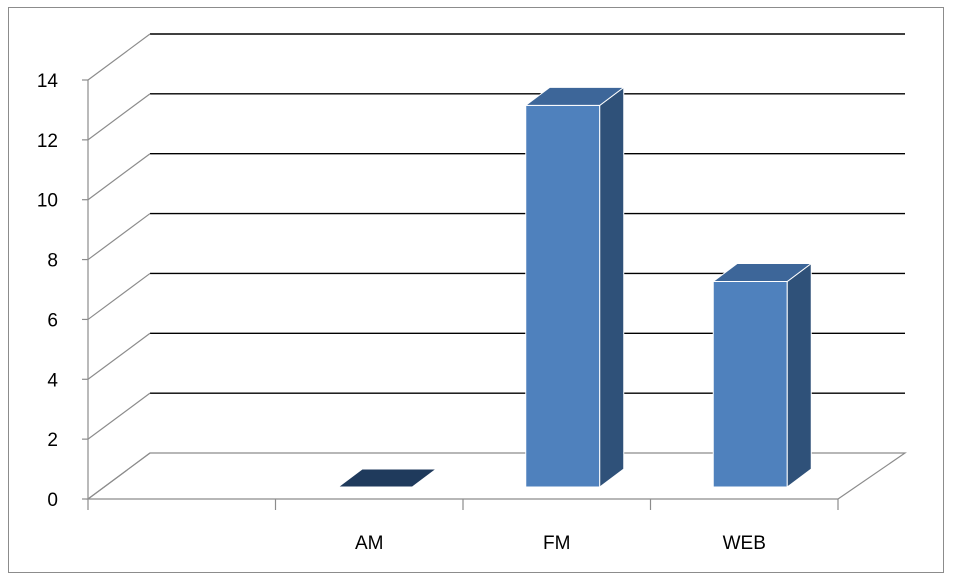 The width and height of the screenshot is (956, 581). Describe the element at coordinates (52, 261) in the screenshot. I see `y-tick-label: 8` at that location.